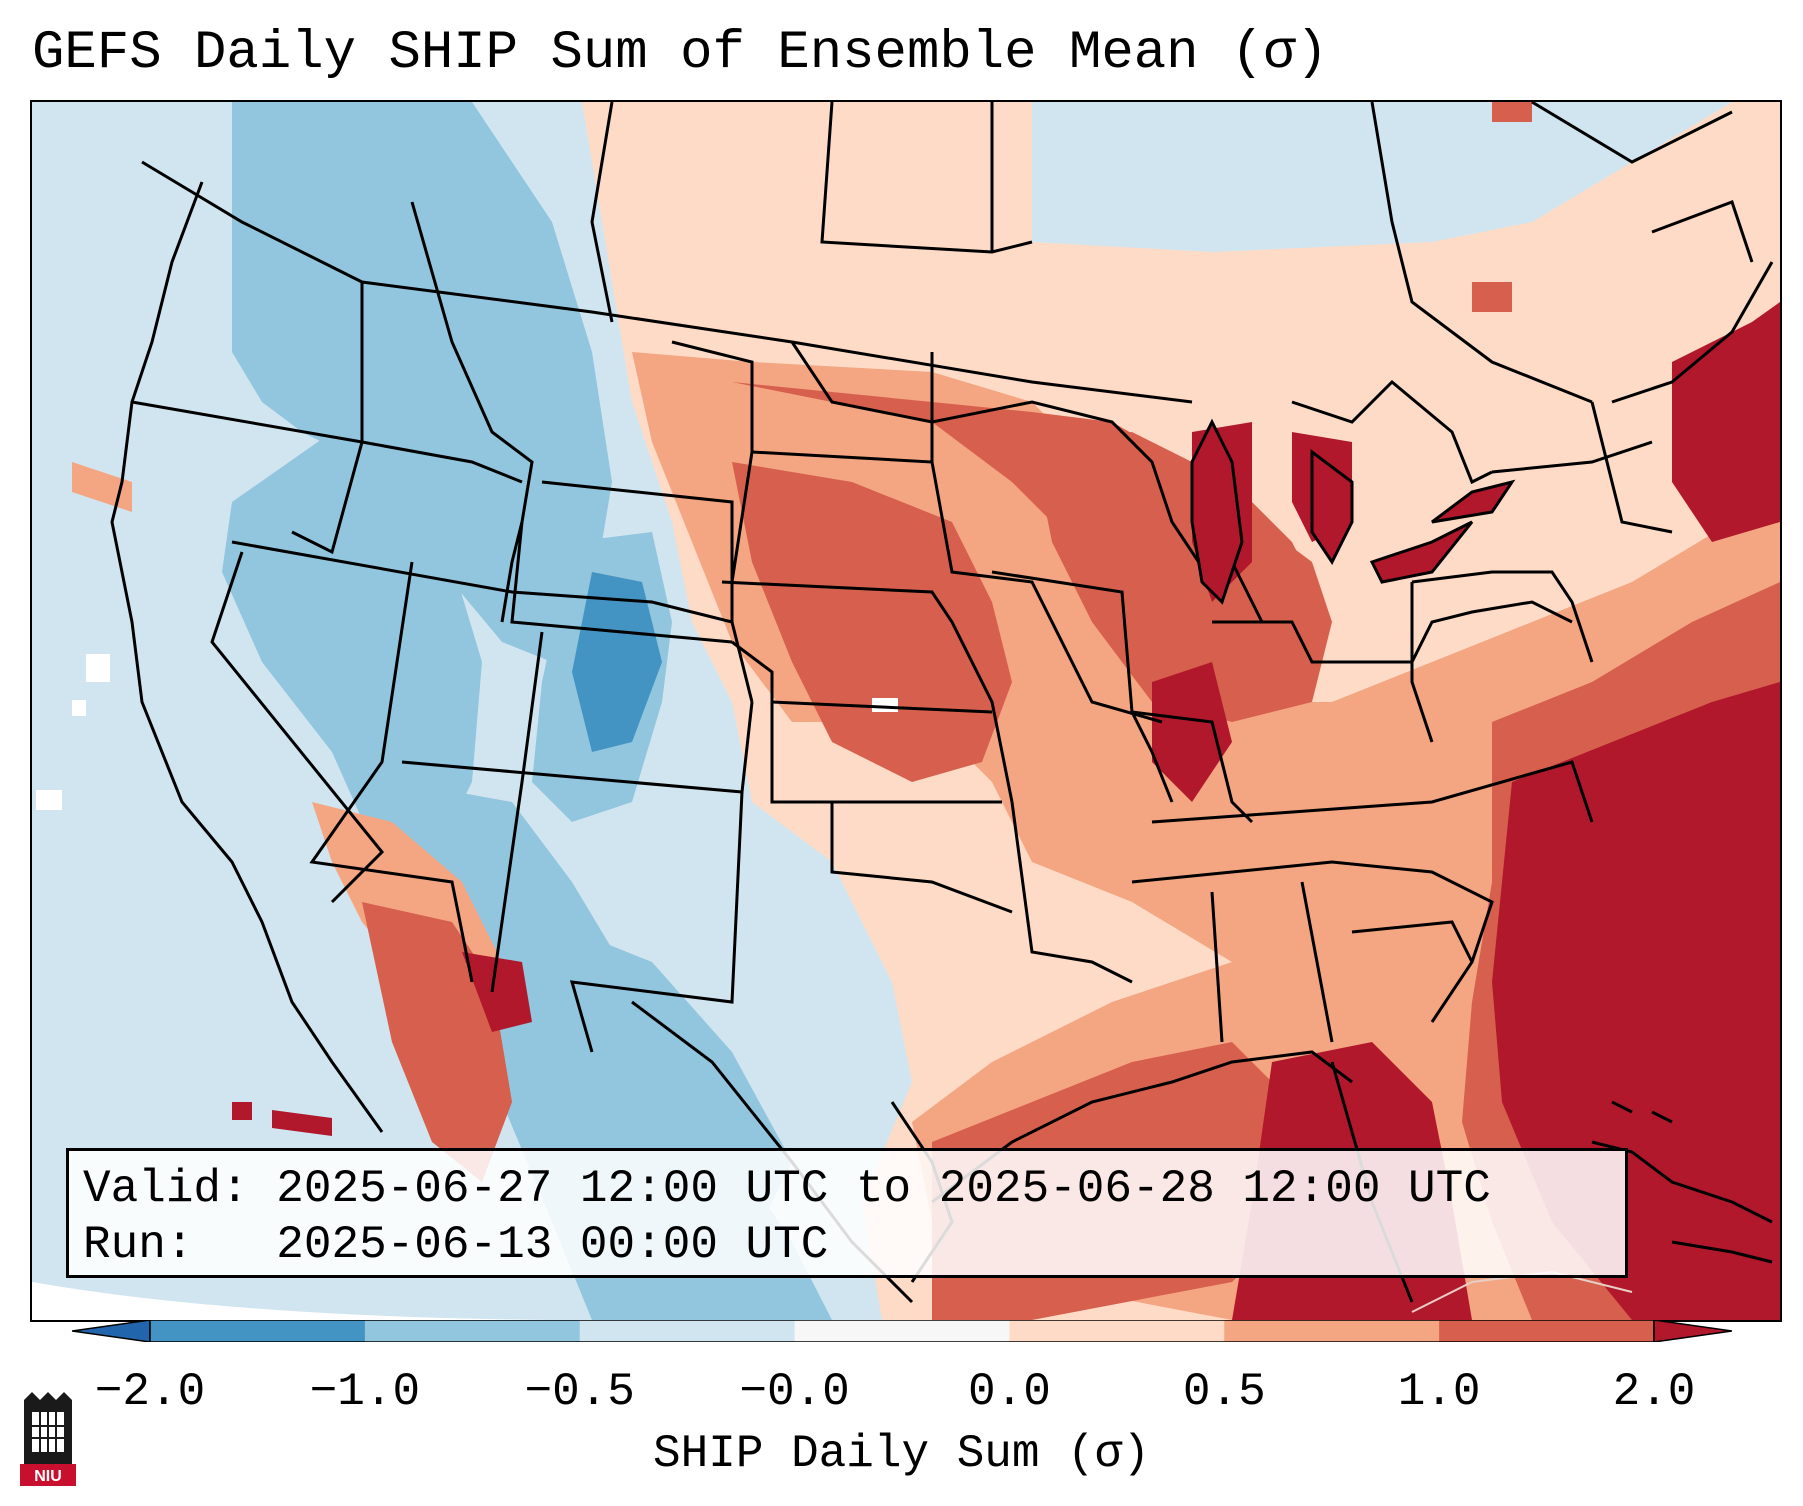  What do you see at coordinates (1224, 1392) in the screenshot?
I see `colorbar-tick-label: 0.5` at bounding box center [1224, 1392].